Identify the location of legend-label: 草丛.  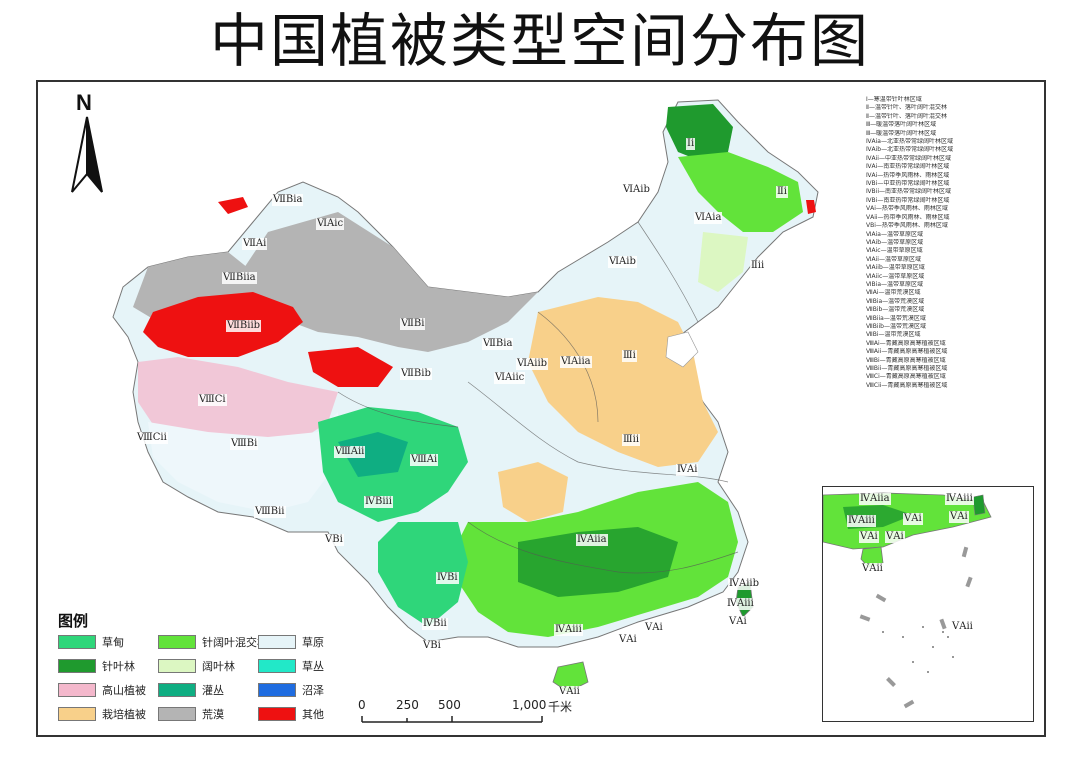
(313, 666).